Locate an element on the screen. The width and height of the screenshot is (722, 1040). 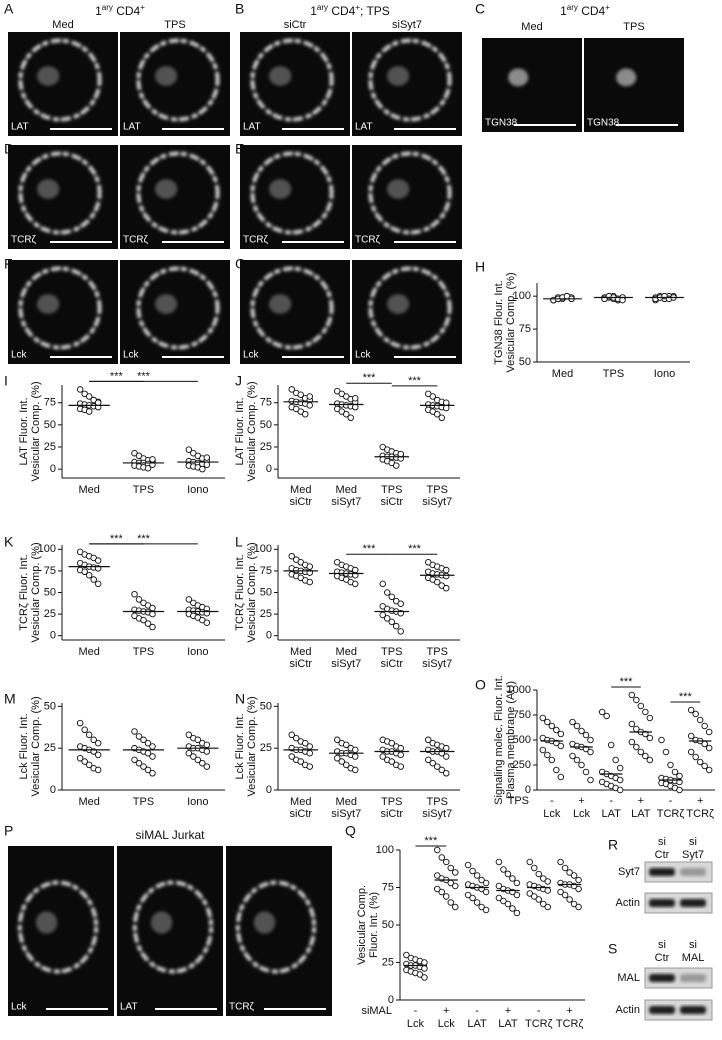
y-tick-label: 50 is located at coordinates (266, 592).